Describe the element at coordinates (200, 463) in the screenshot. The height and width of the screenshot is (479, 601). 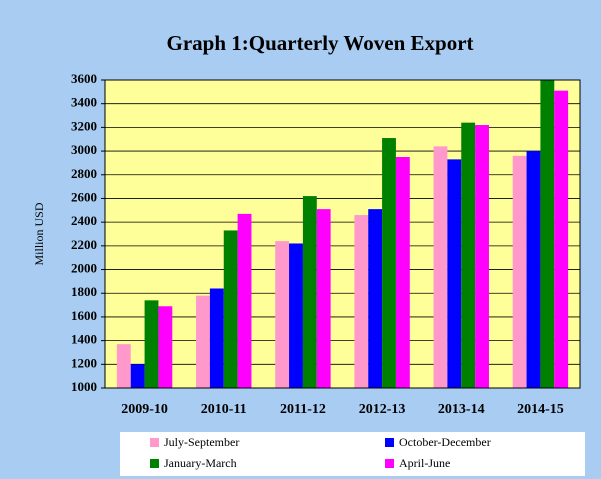
I see `legend-label: January-March` at that location.